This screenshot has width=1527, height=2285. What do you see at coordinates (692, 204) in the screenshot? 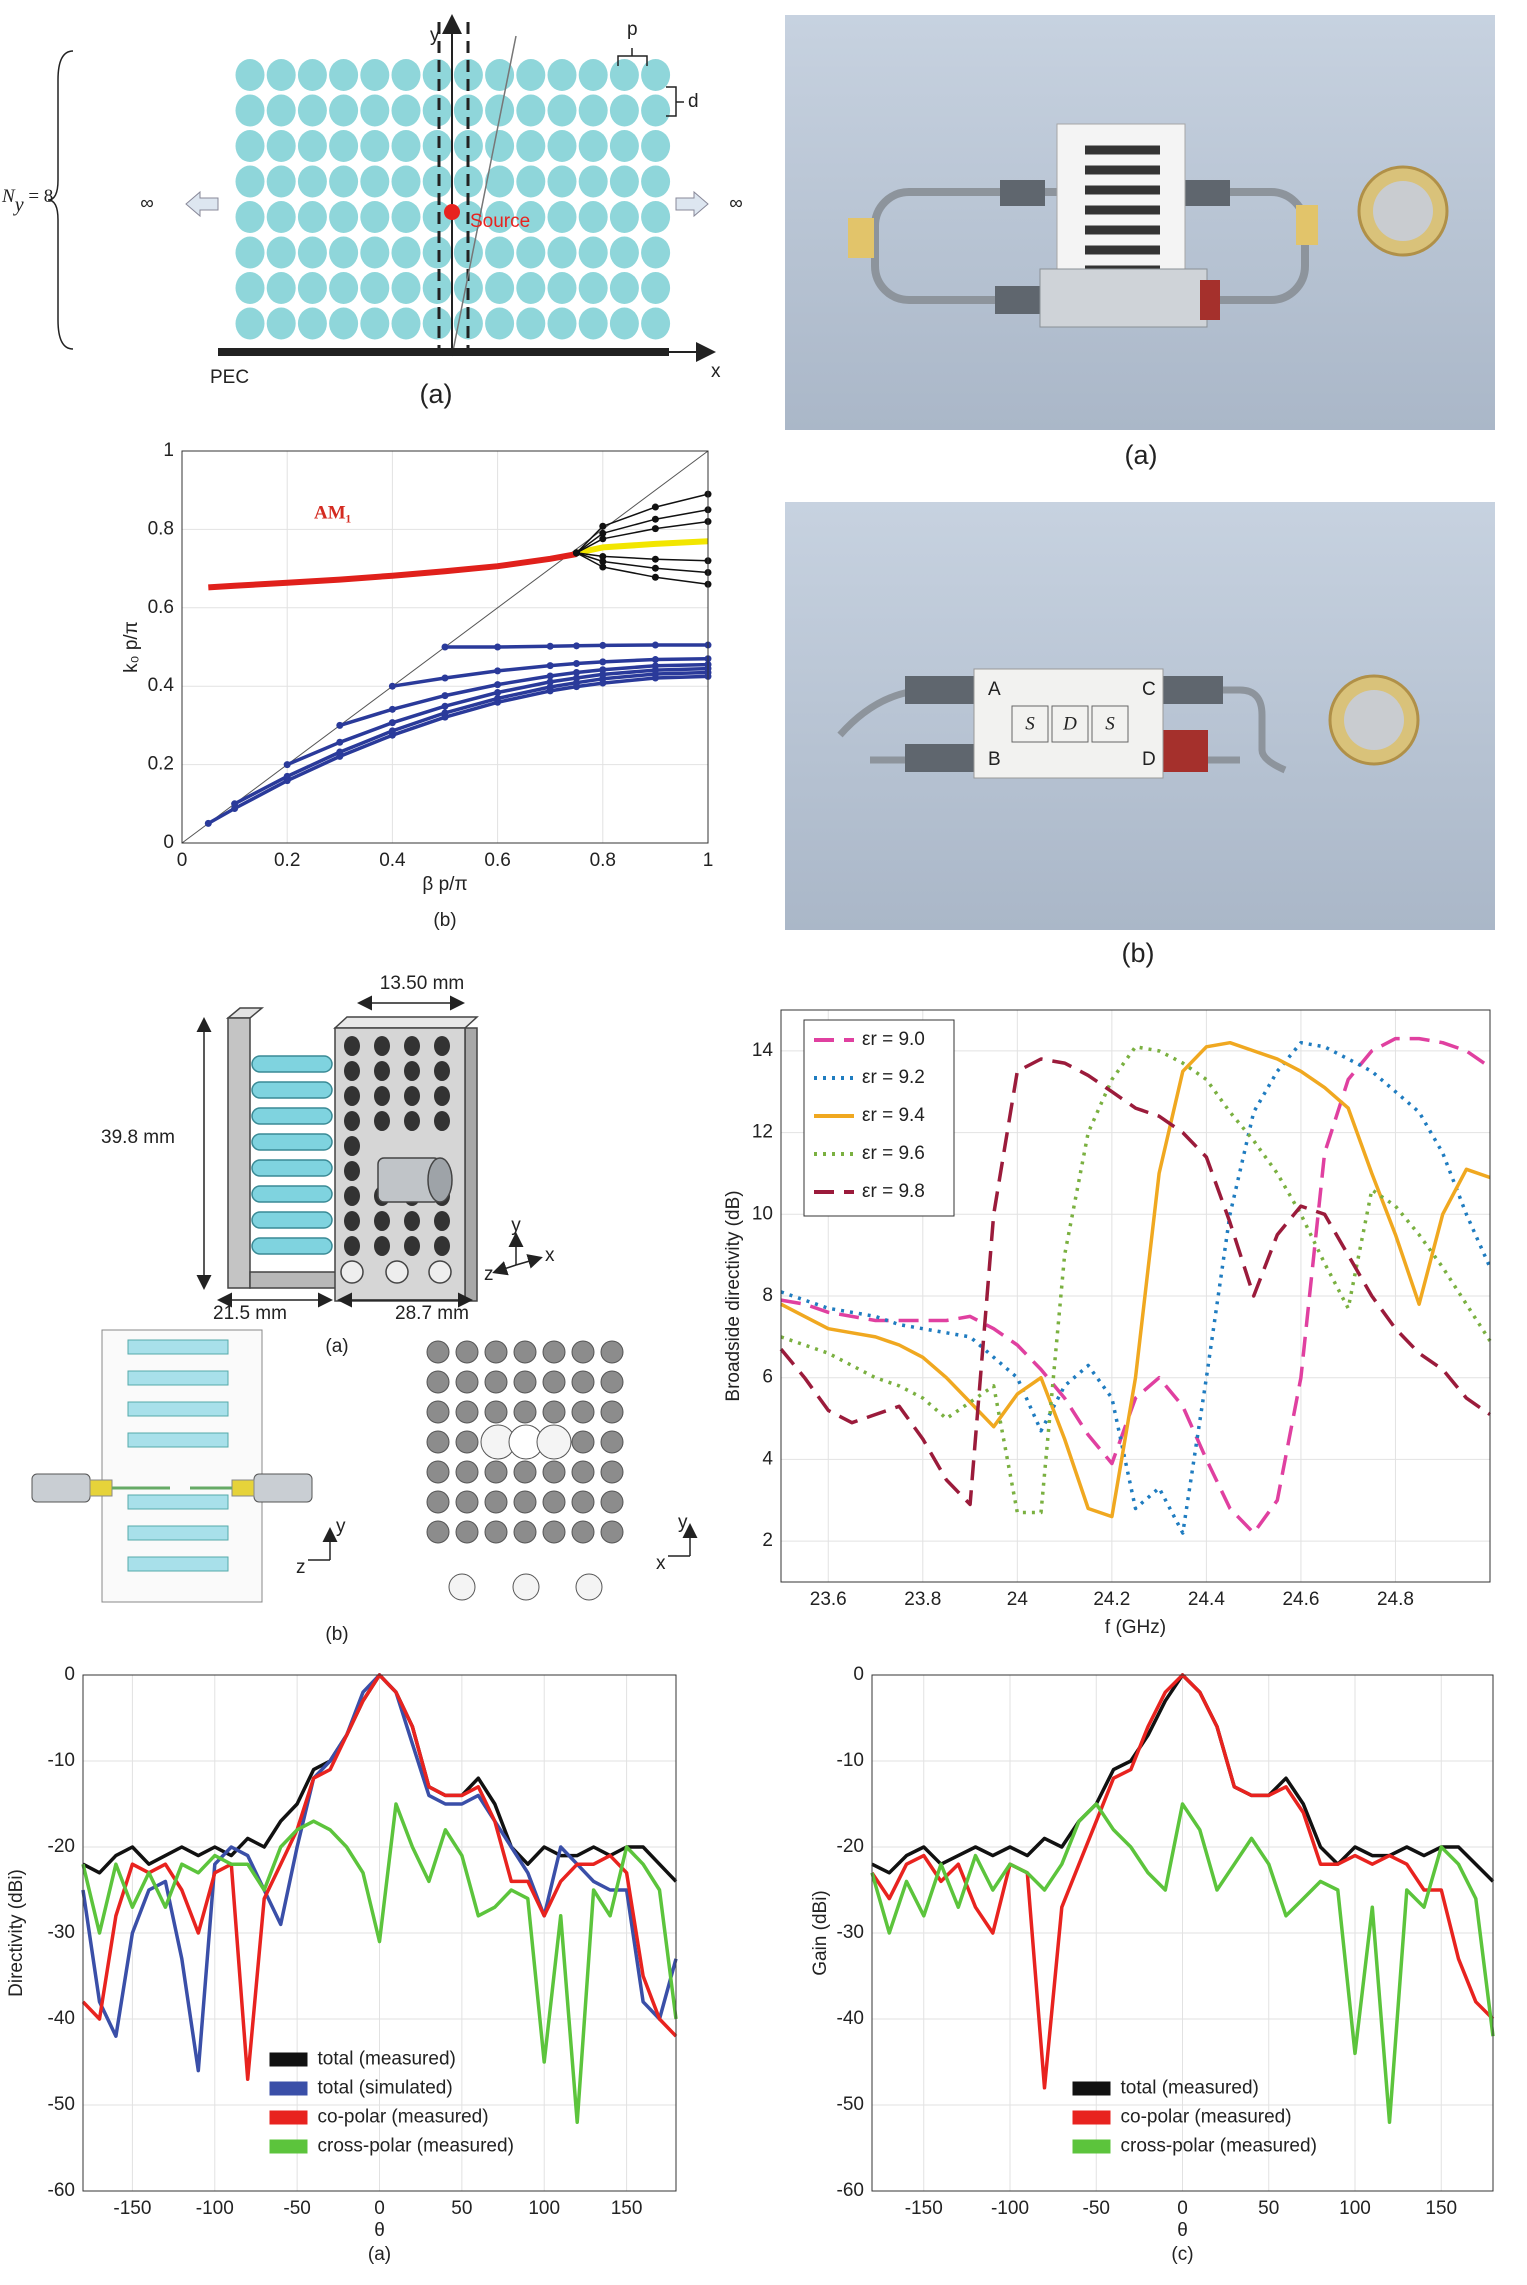
I see `arrow-right` at bounding box center [692, 204].